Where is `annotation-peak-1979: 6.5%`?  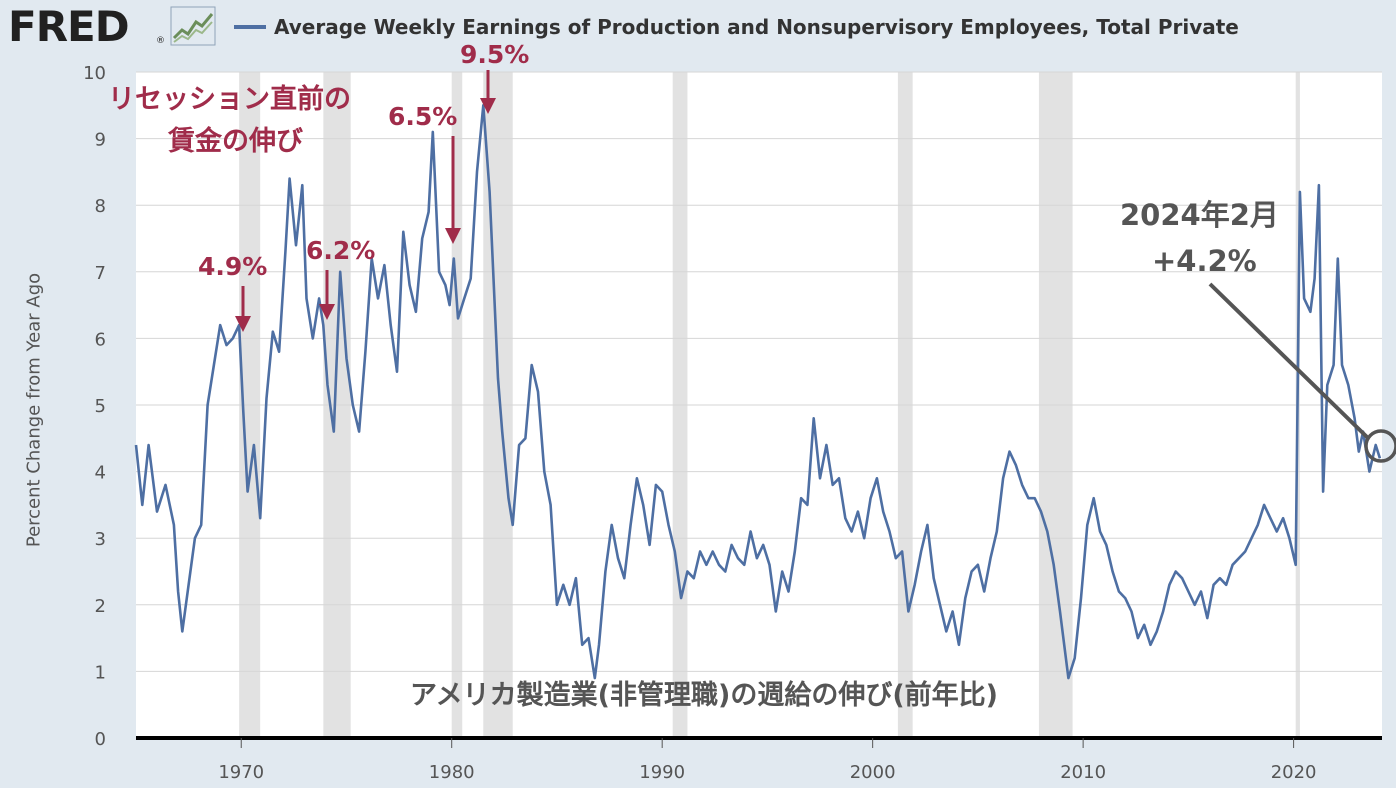
annotation-peak-1979: 6.5% is located at coordinates (423, 116).